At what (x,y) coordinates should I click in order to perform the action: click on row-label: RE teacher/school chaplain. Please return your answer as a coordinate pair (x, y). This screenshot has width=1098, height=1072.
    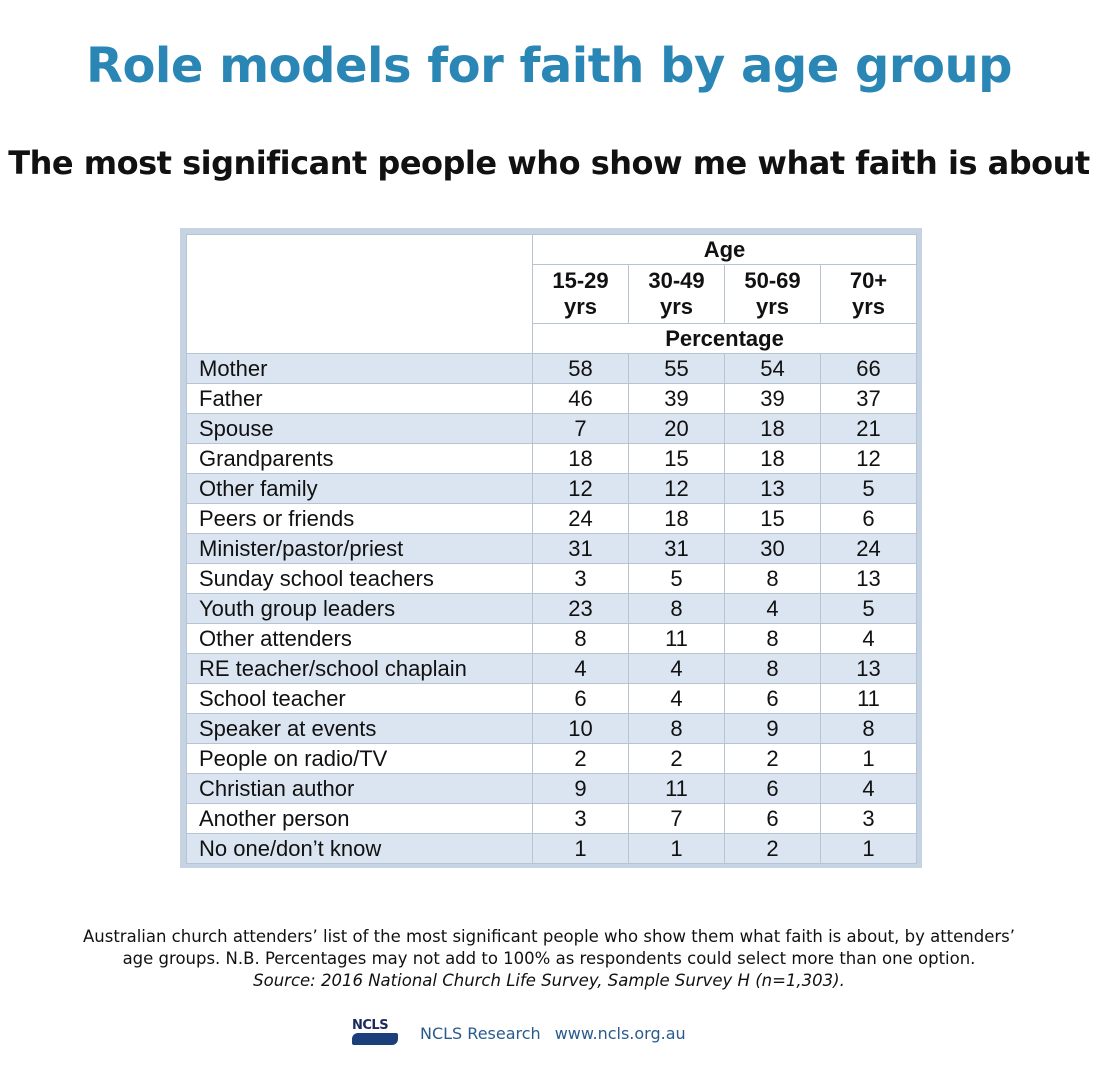
    Looking at the image, I should click on (359, 668).